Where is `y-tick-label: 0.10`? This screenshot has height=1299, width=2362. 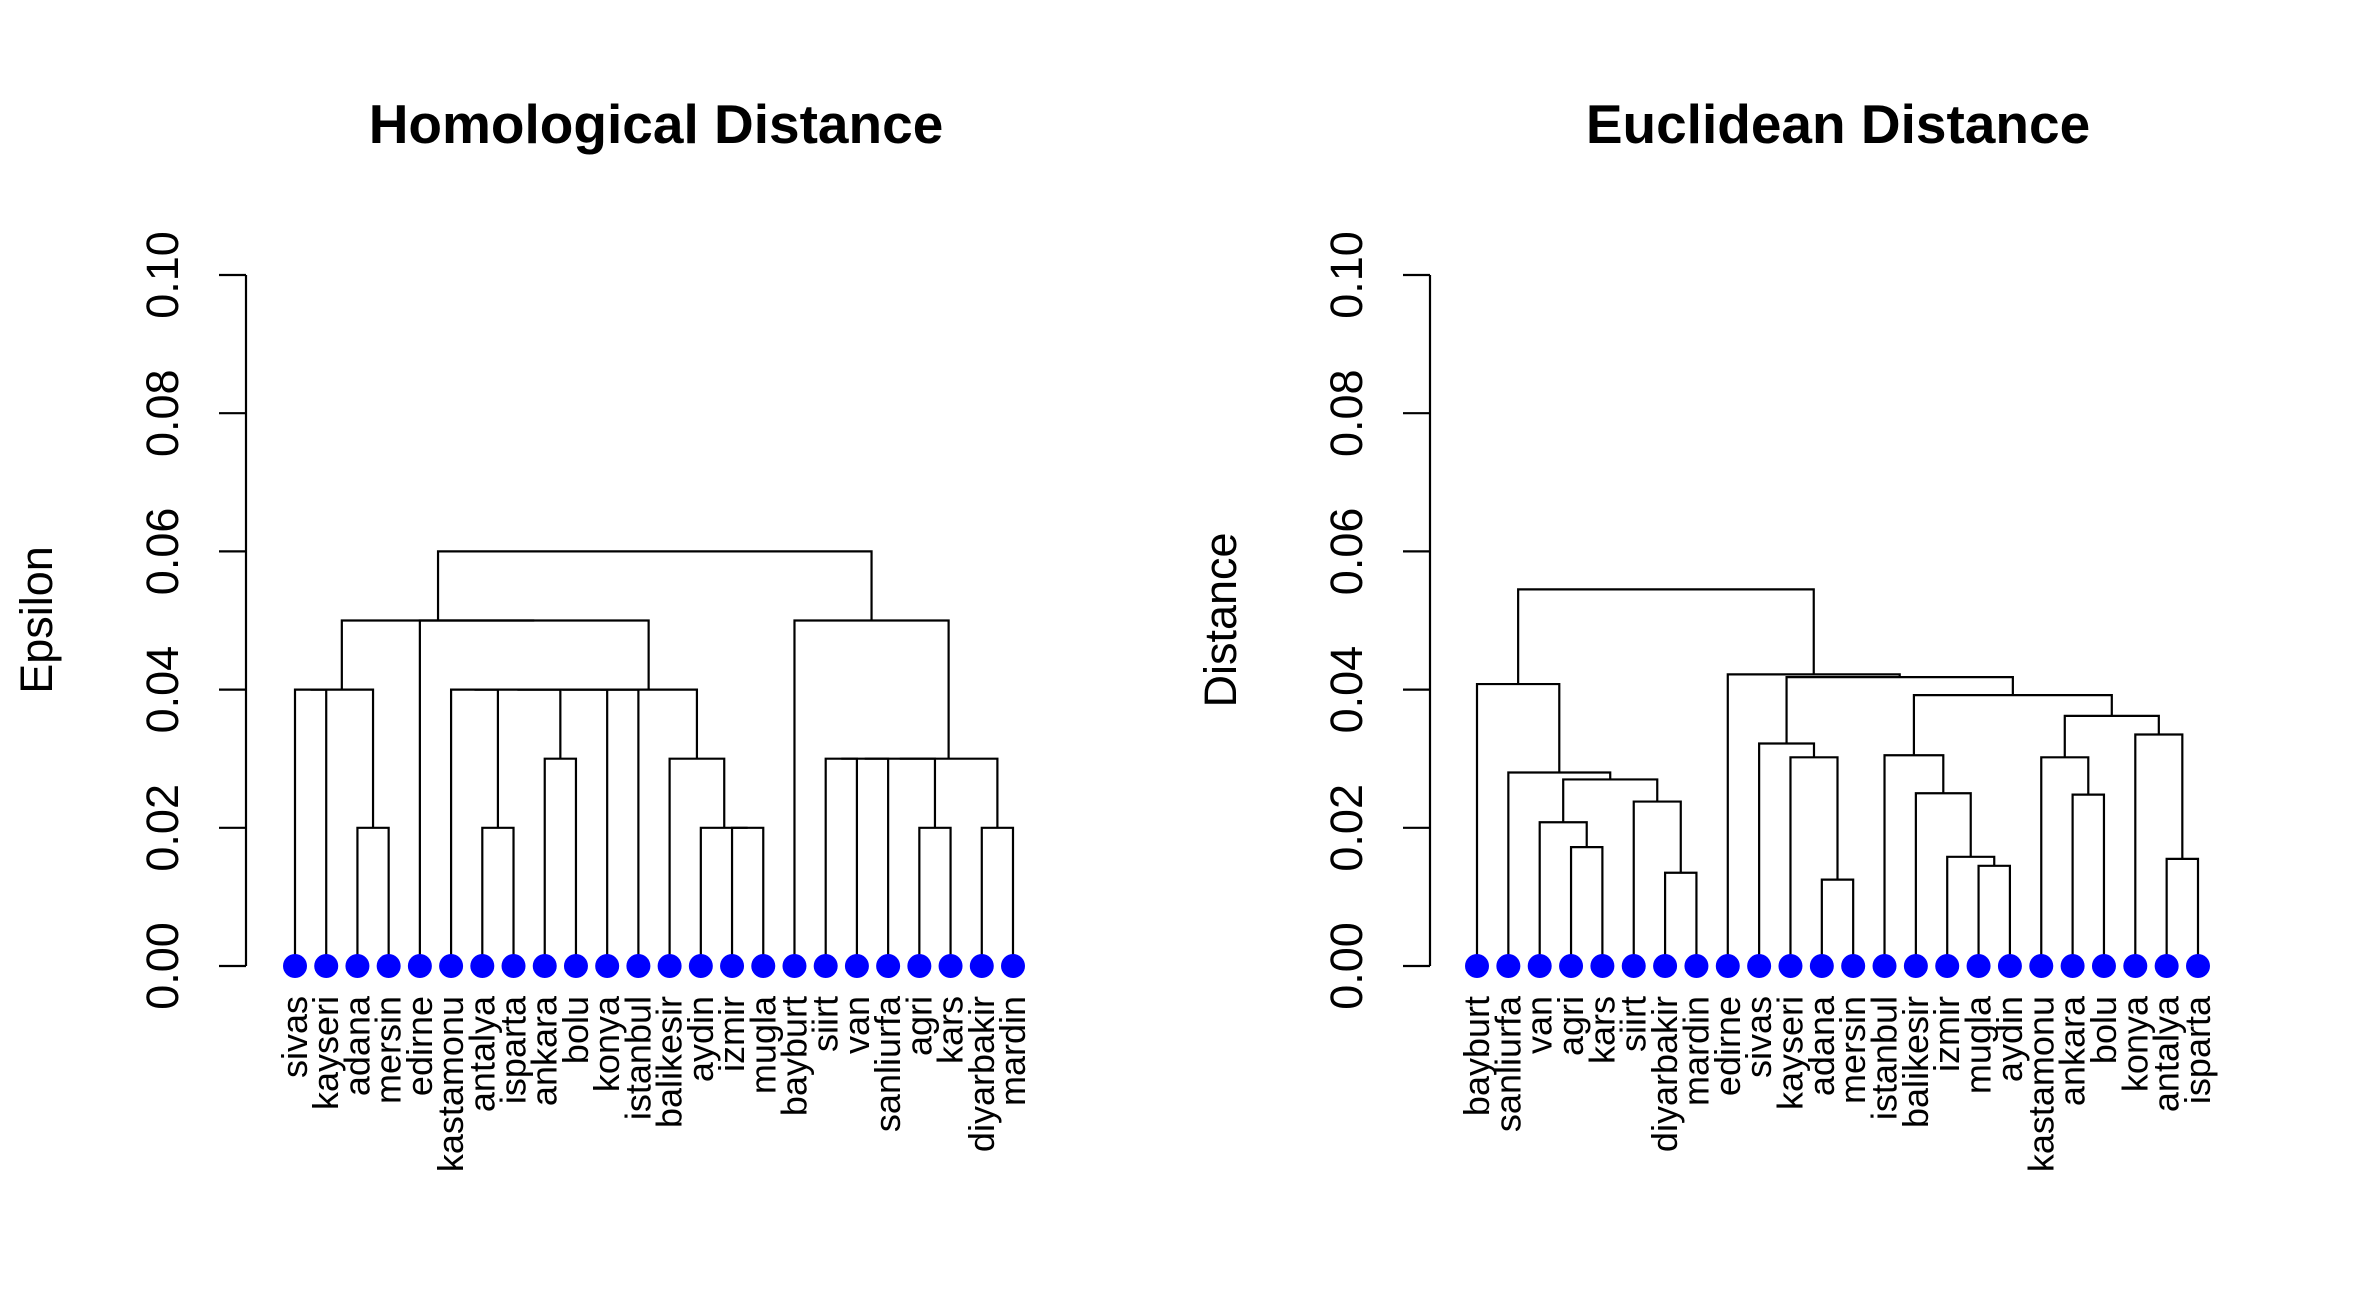 y-tick-label: 0.10 is located at coordinates (1346, 275).